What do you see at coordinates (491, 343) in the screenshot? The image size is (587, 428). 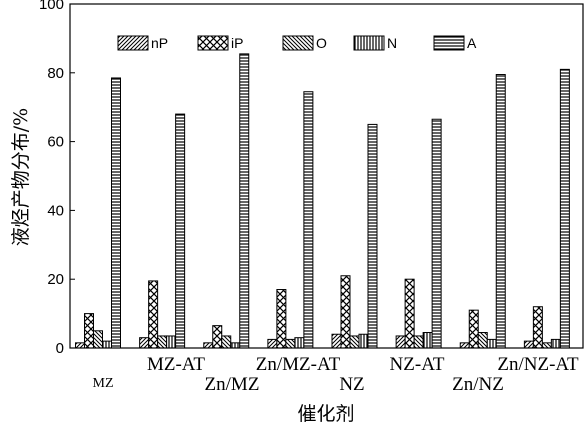 I see `bar-zn-nz-n` at bounding box center [491, 343].